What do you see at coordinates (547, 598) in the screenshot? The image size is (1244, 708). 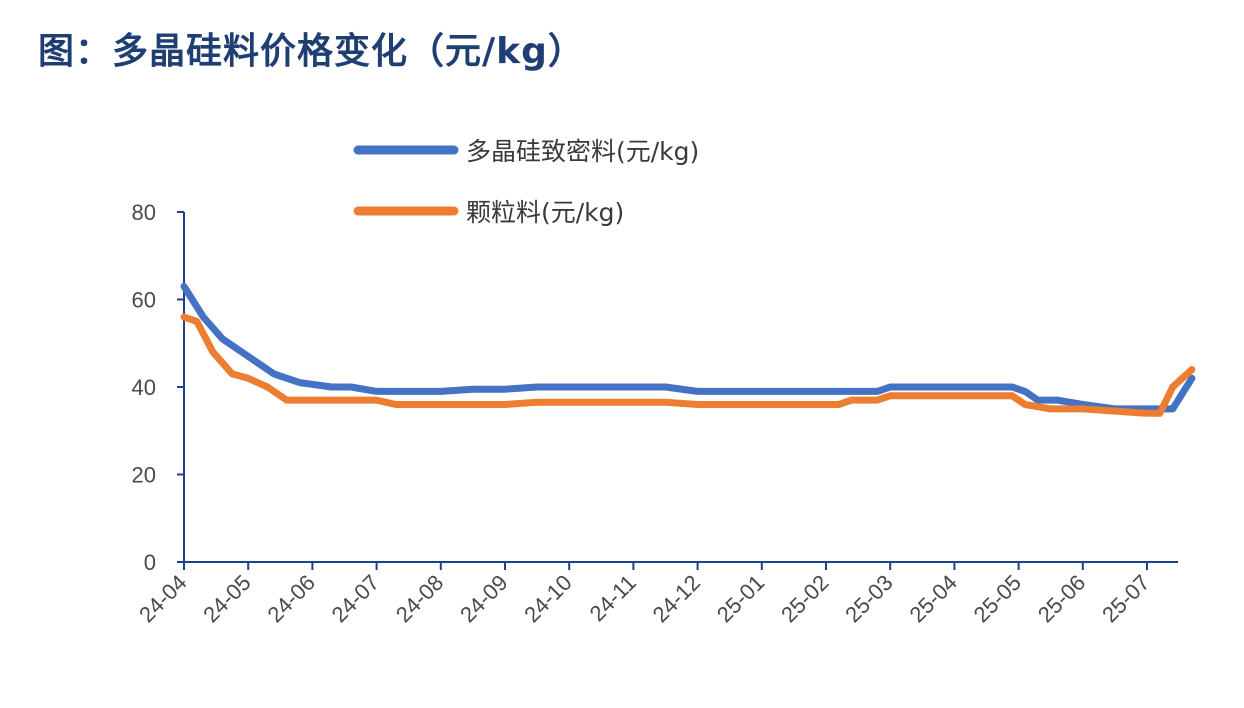 I see `x-tick-label: 24-10` at bounding box center [547, 598].